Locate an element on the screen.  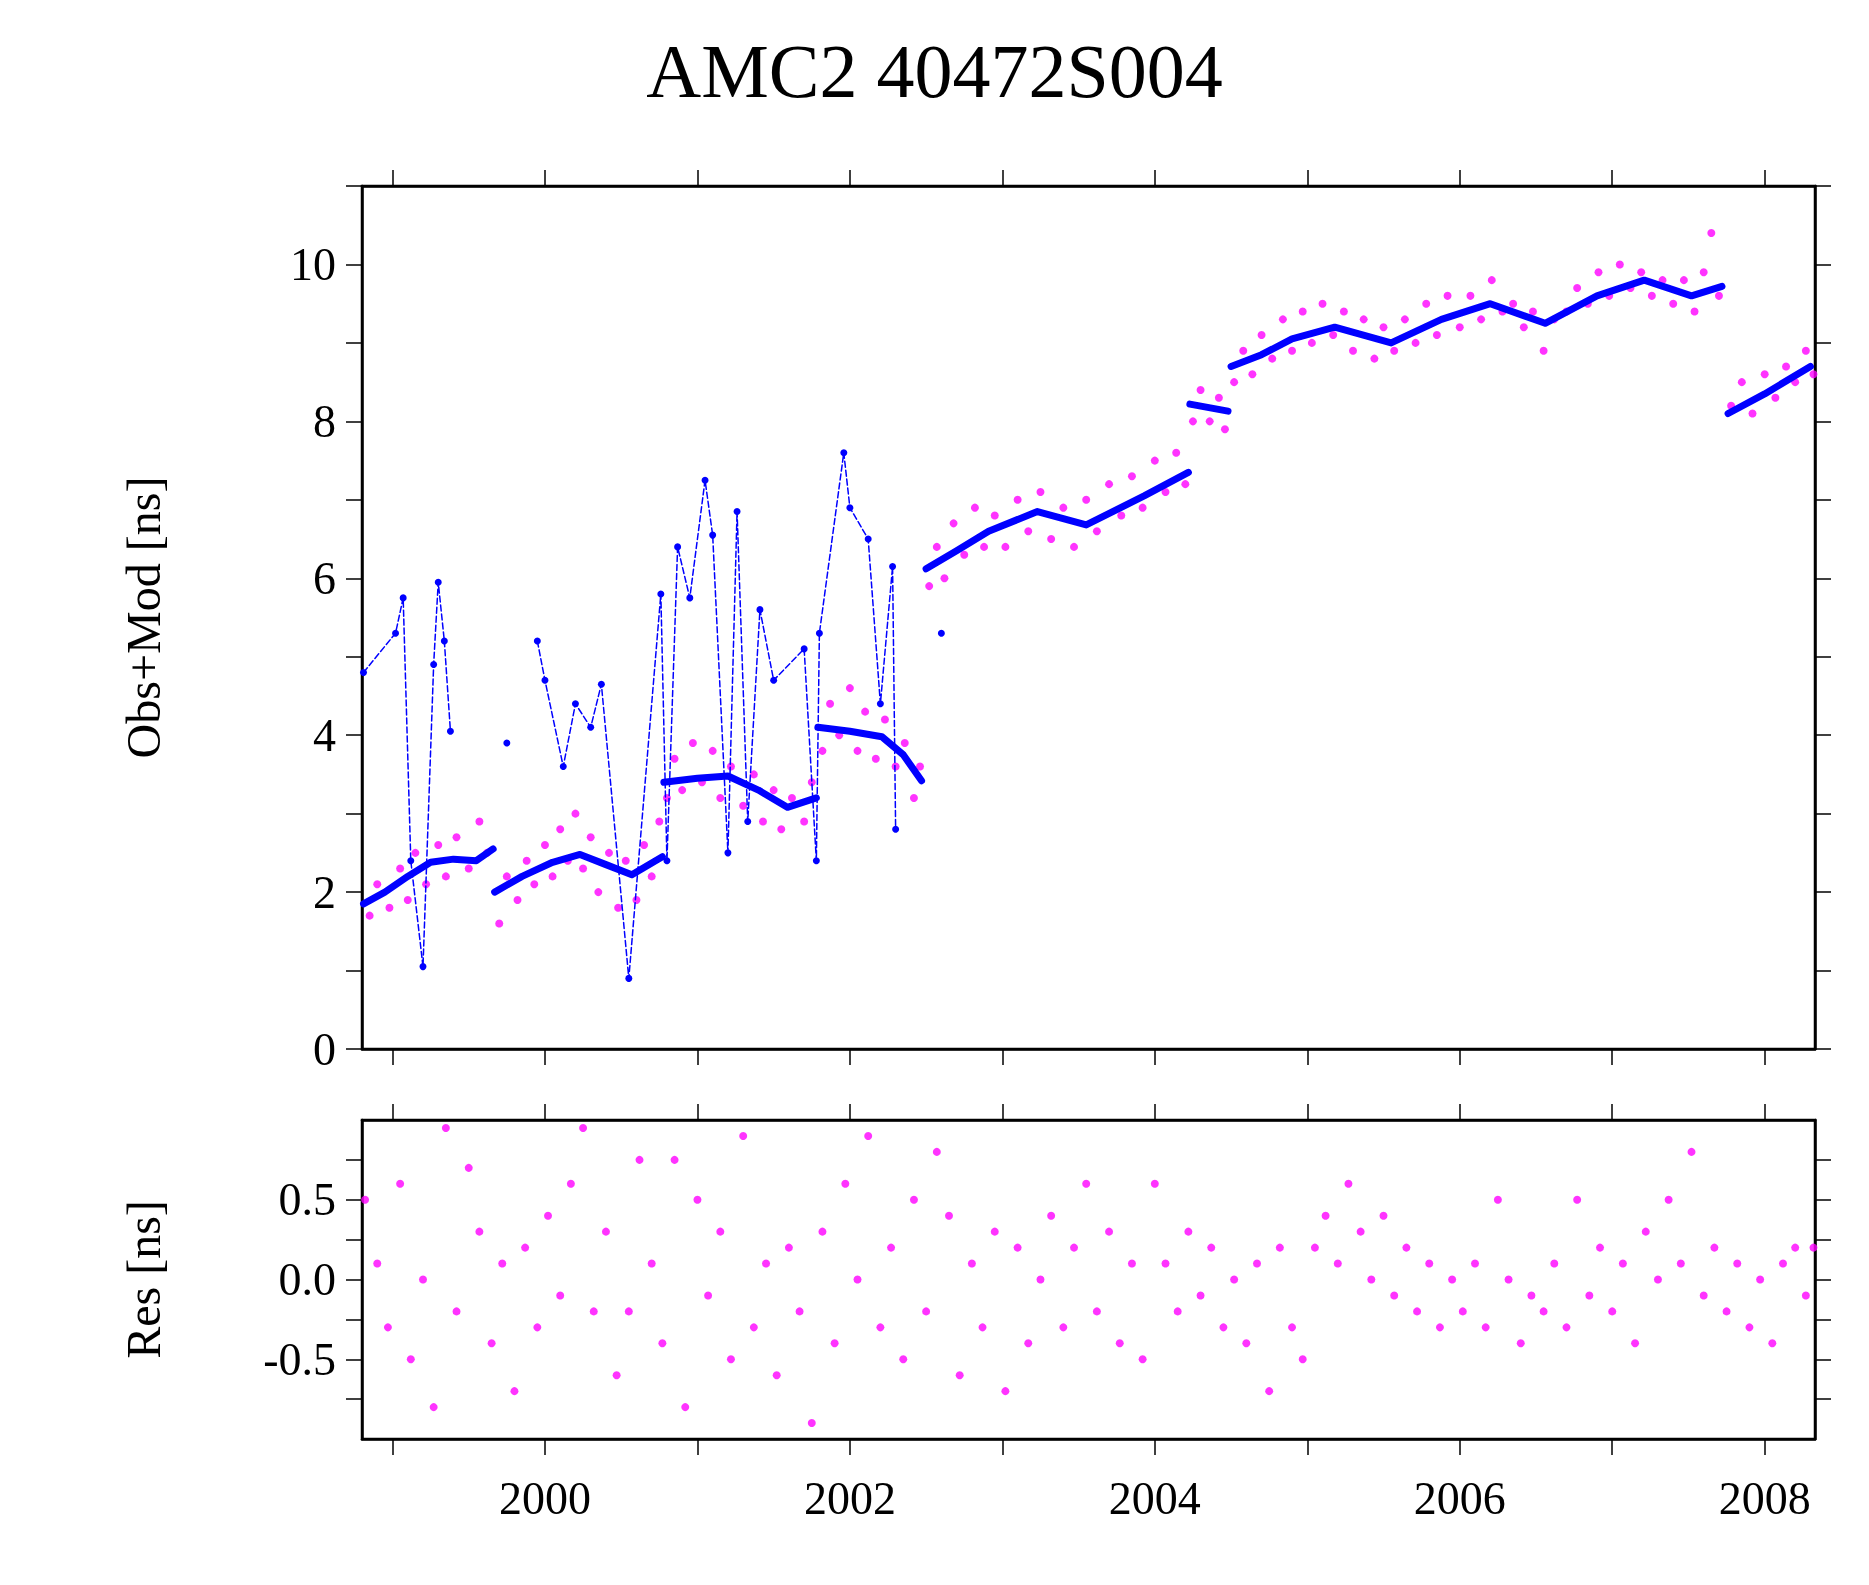
y-tick-label: -0.5 is located at coordinates (299, 1359).